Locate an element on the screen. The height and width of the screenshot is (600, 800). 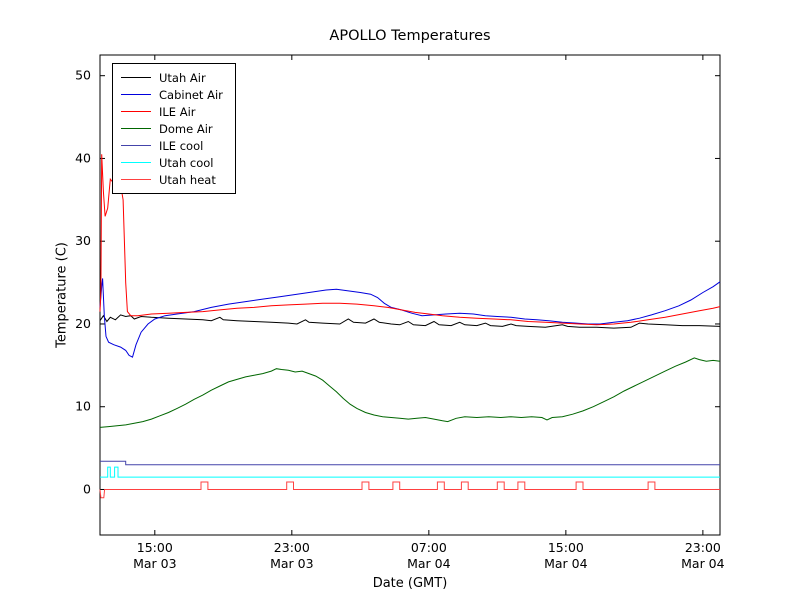
legend-item: Utah heat is located at coordinates (172, 179).